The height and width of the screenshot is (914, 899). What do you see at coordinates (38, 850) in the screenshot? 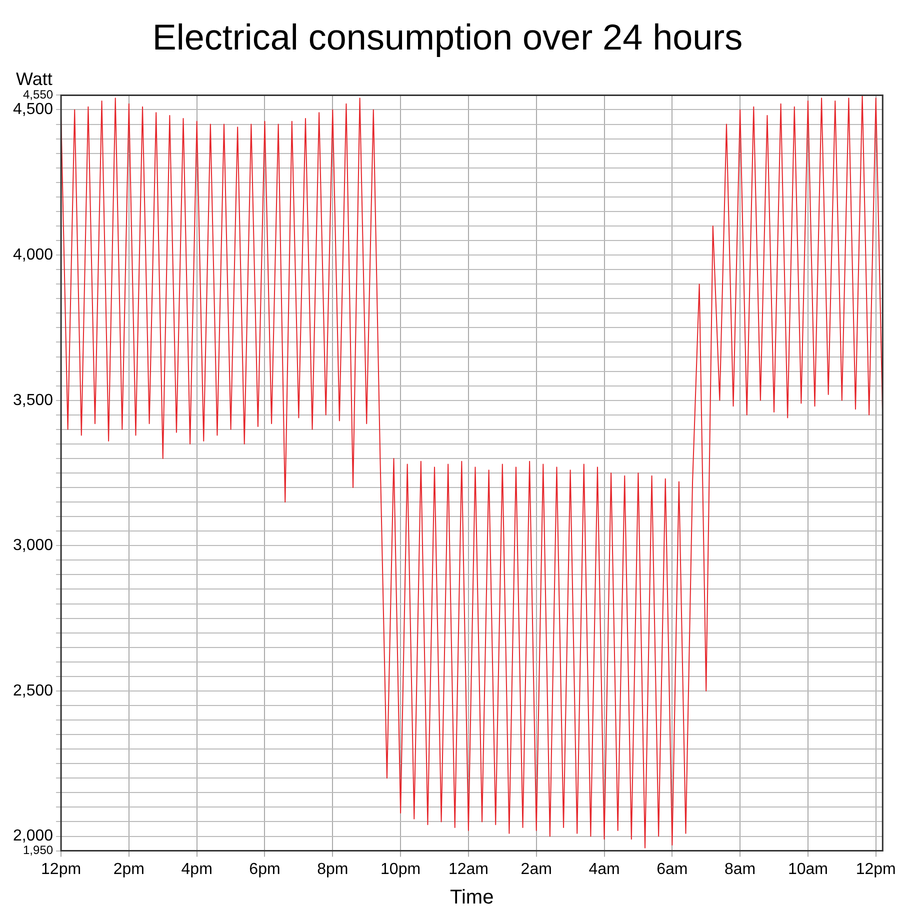
I see `y-tick-label: 1,950` at bounding box center [38, 850].